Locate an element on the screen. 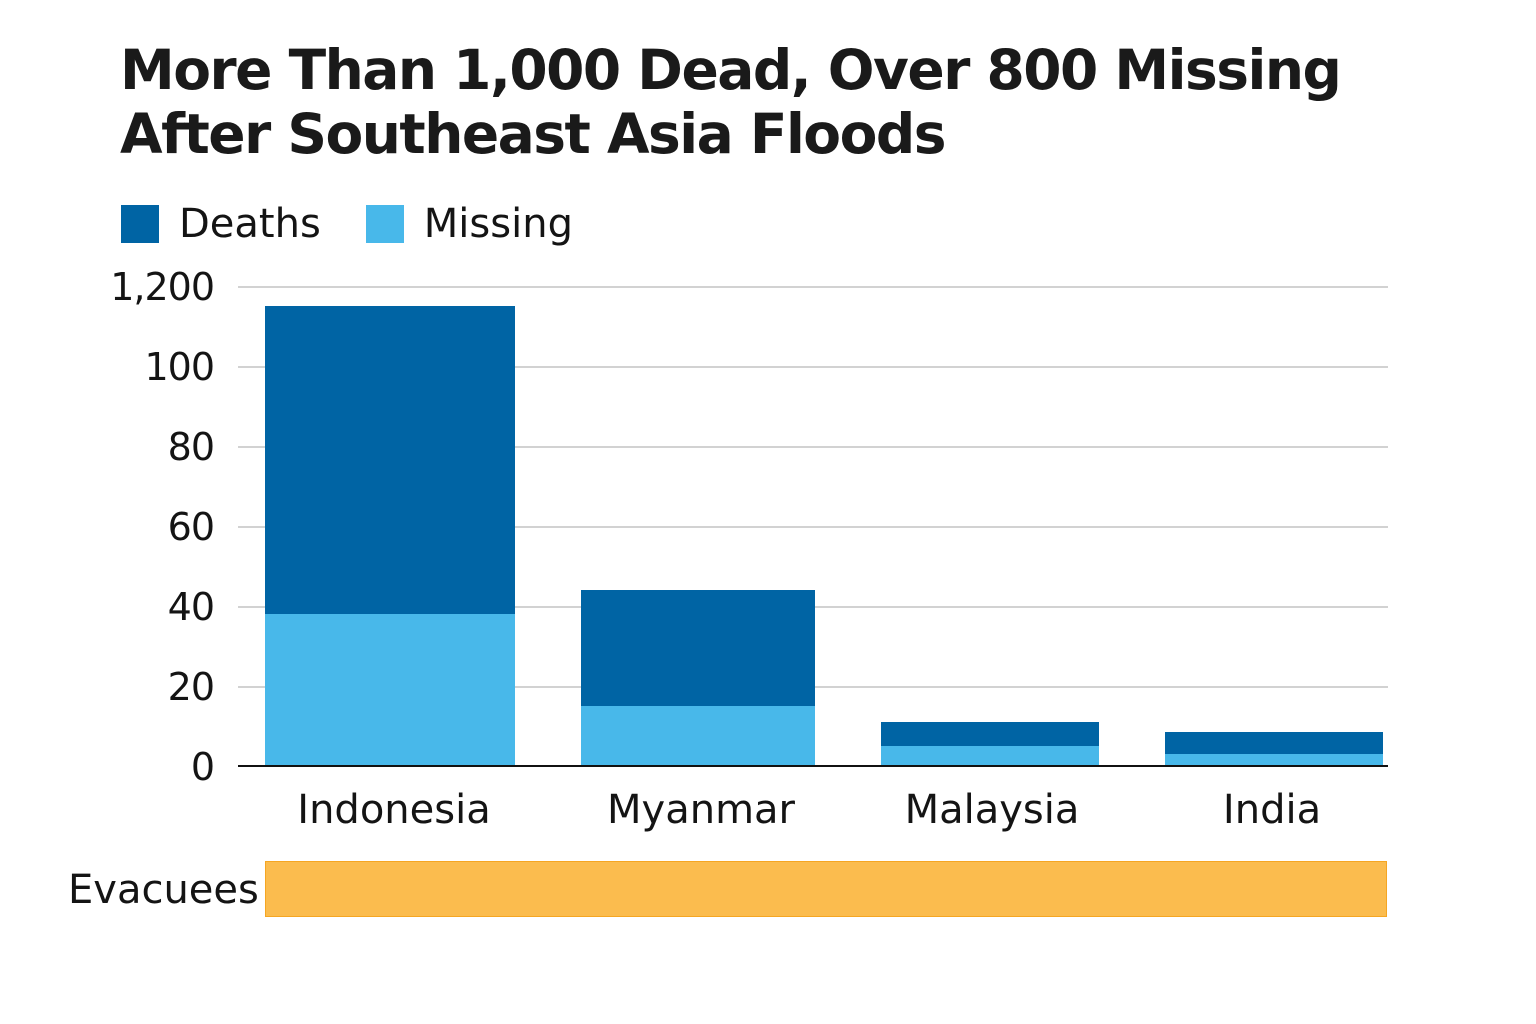 The height and width of the screenshot is (1024, 1536). legend-item-missing: Missing is located at coordinates (469, 224).